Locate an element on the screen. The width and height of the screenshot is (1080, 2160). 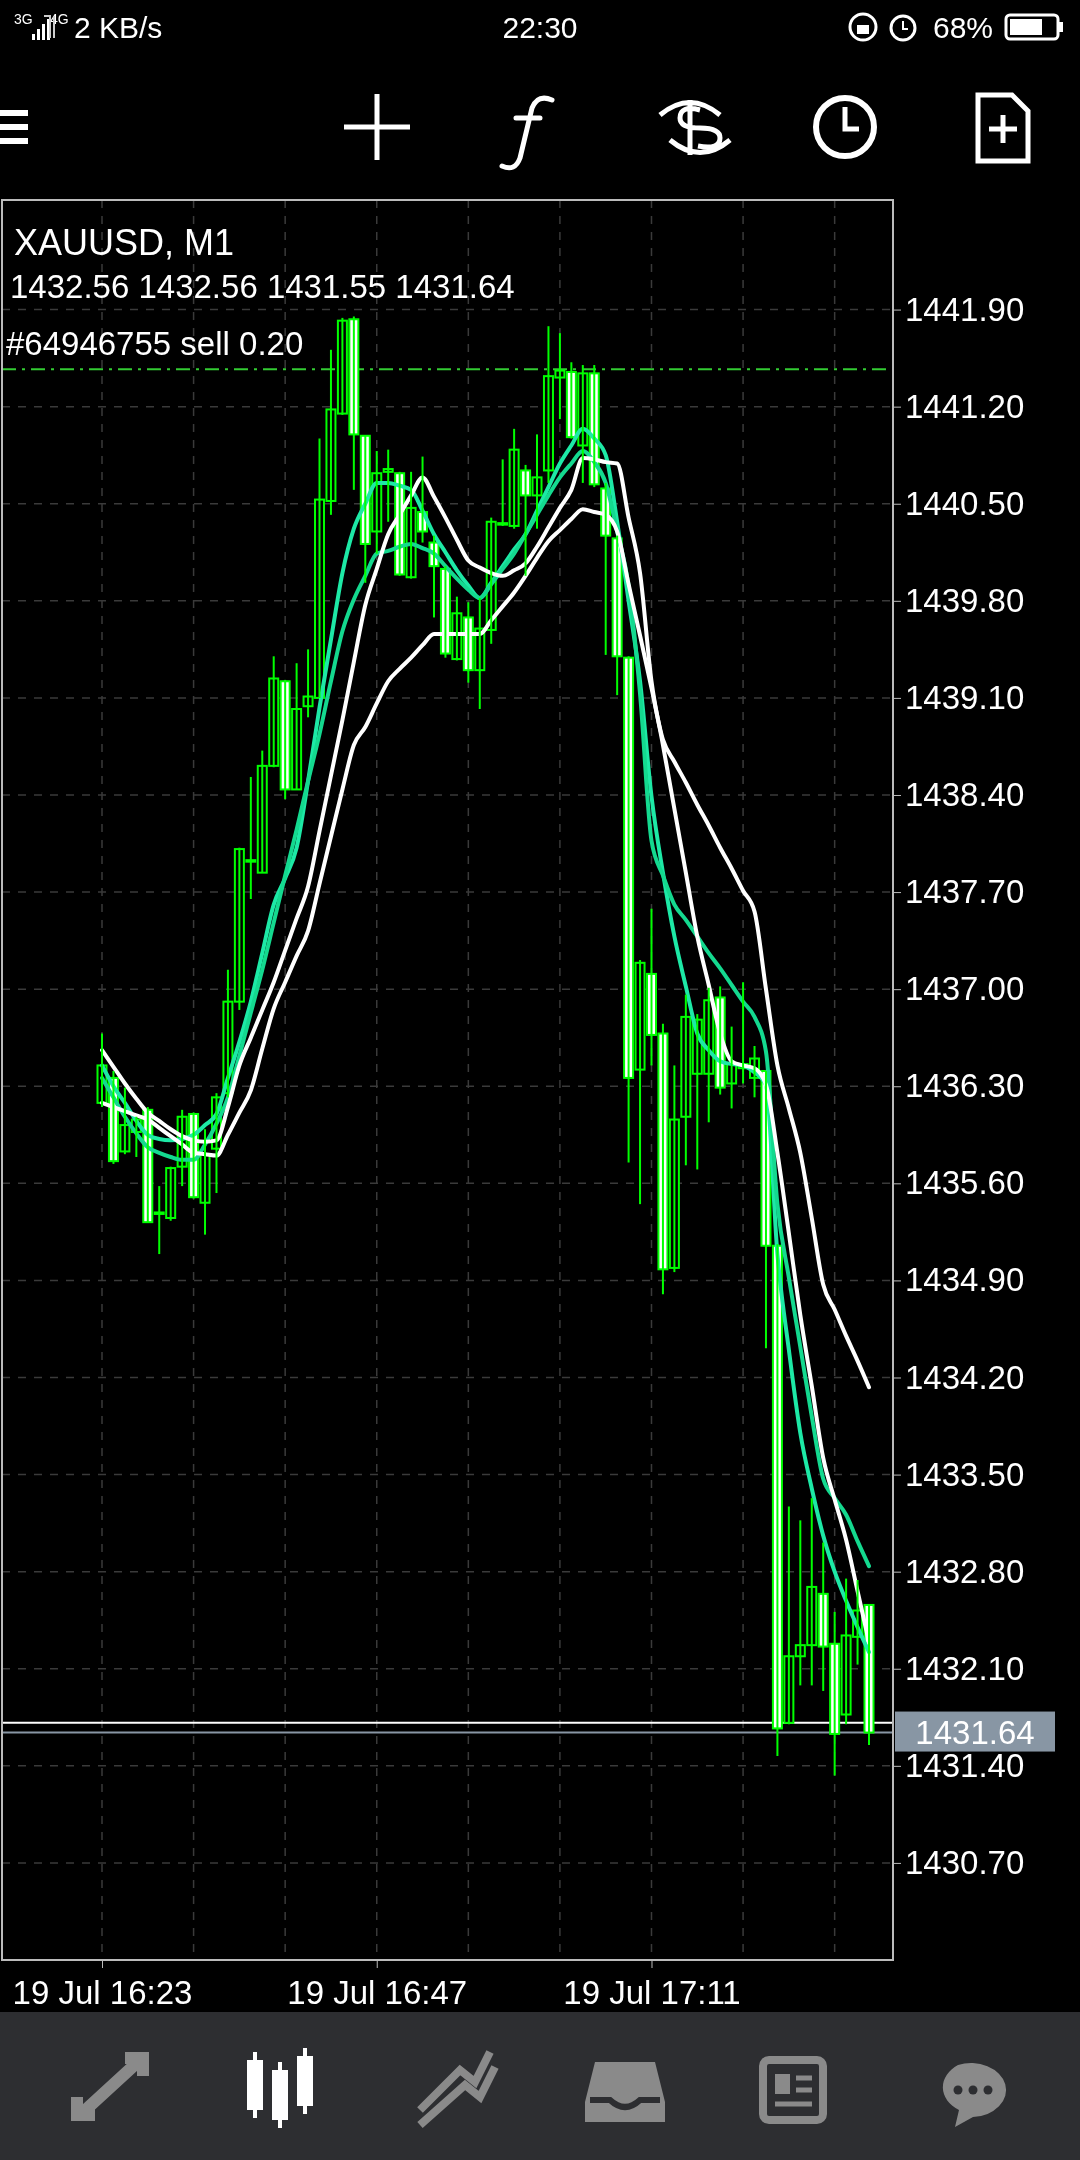
y-tick-label: 1438.40 is located at coordinates (965, 795).